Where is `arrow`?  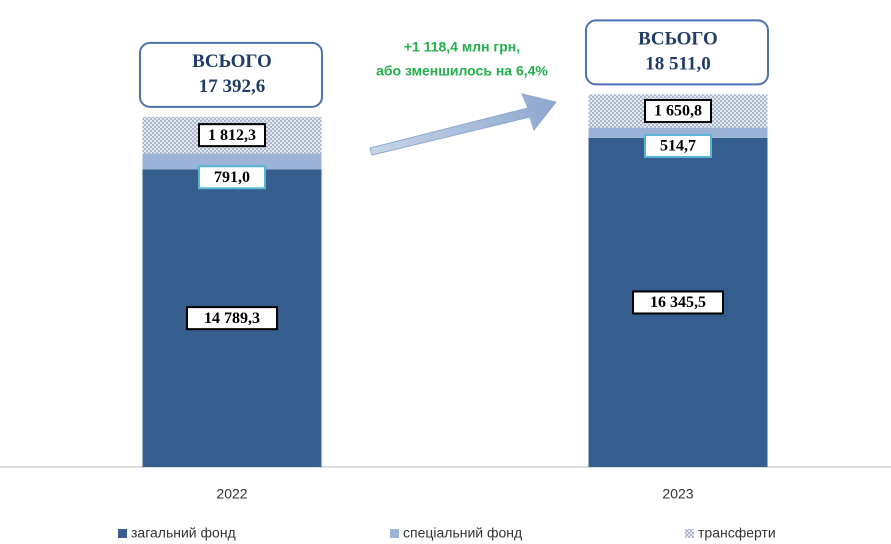
arrow is located at coordinates (463, 124).